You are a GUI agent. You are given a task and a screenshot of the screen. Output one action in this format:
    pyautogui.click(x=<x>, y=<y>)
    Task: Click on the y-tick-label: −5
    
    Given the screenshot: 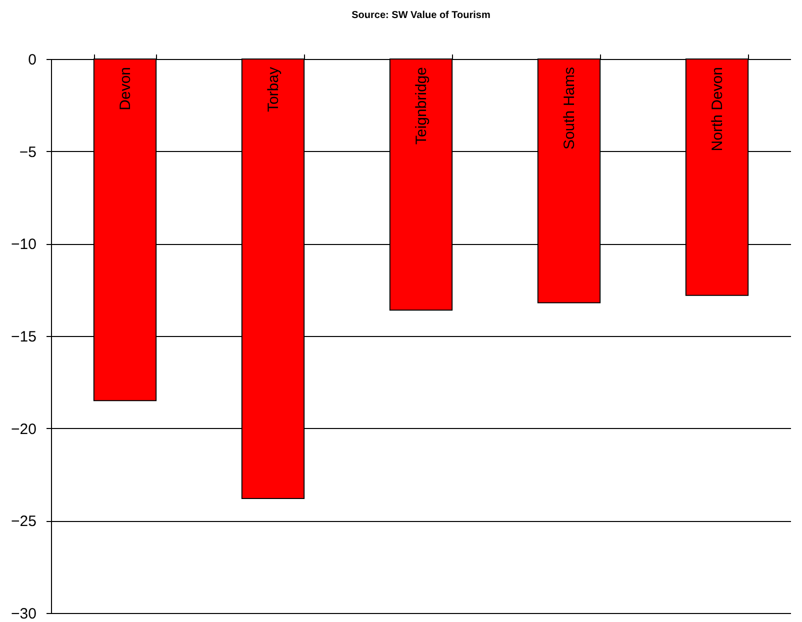 What is the action you would take?
    pyautogui.click(x=27, y=152)
    